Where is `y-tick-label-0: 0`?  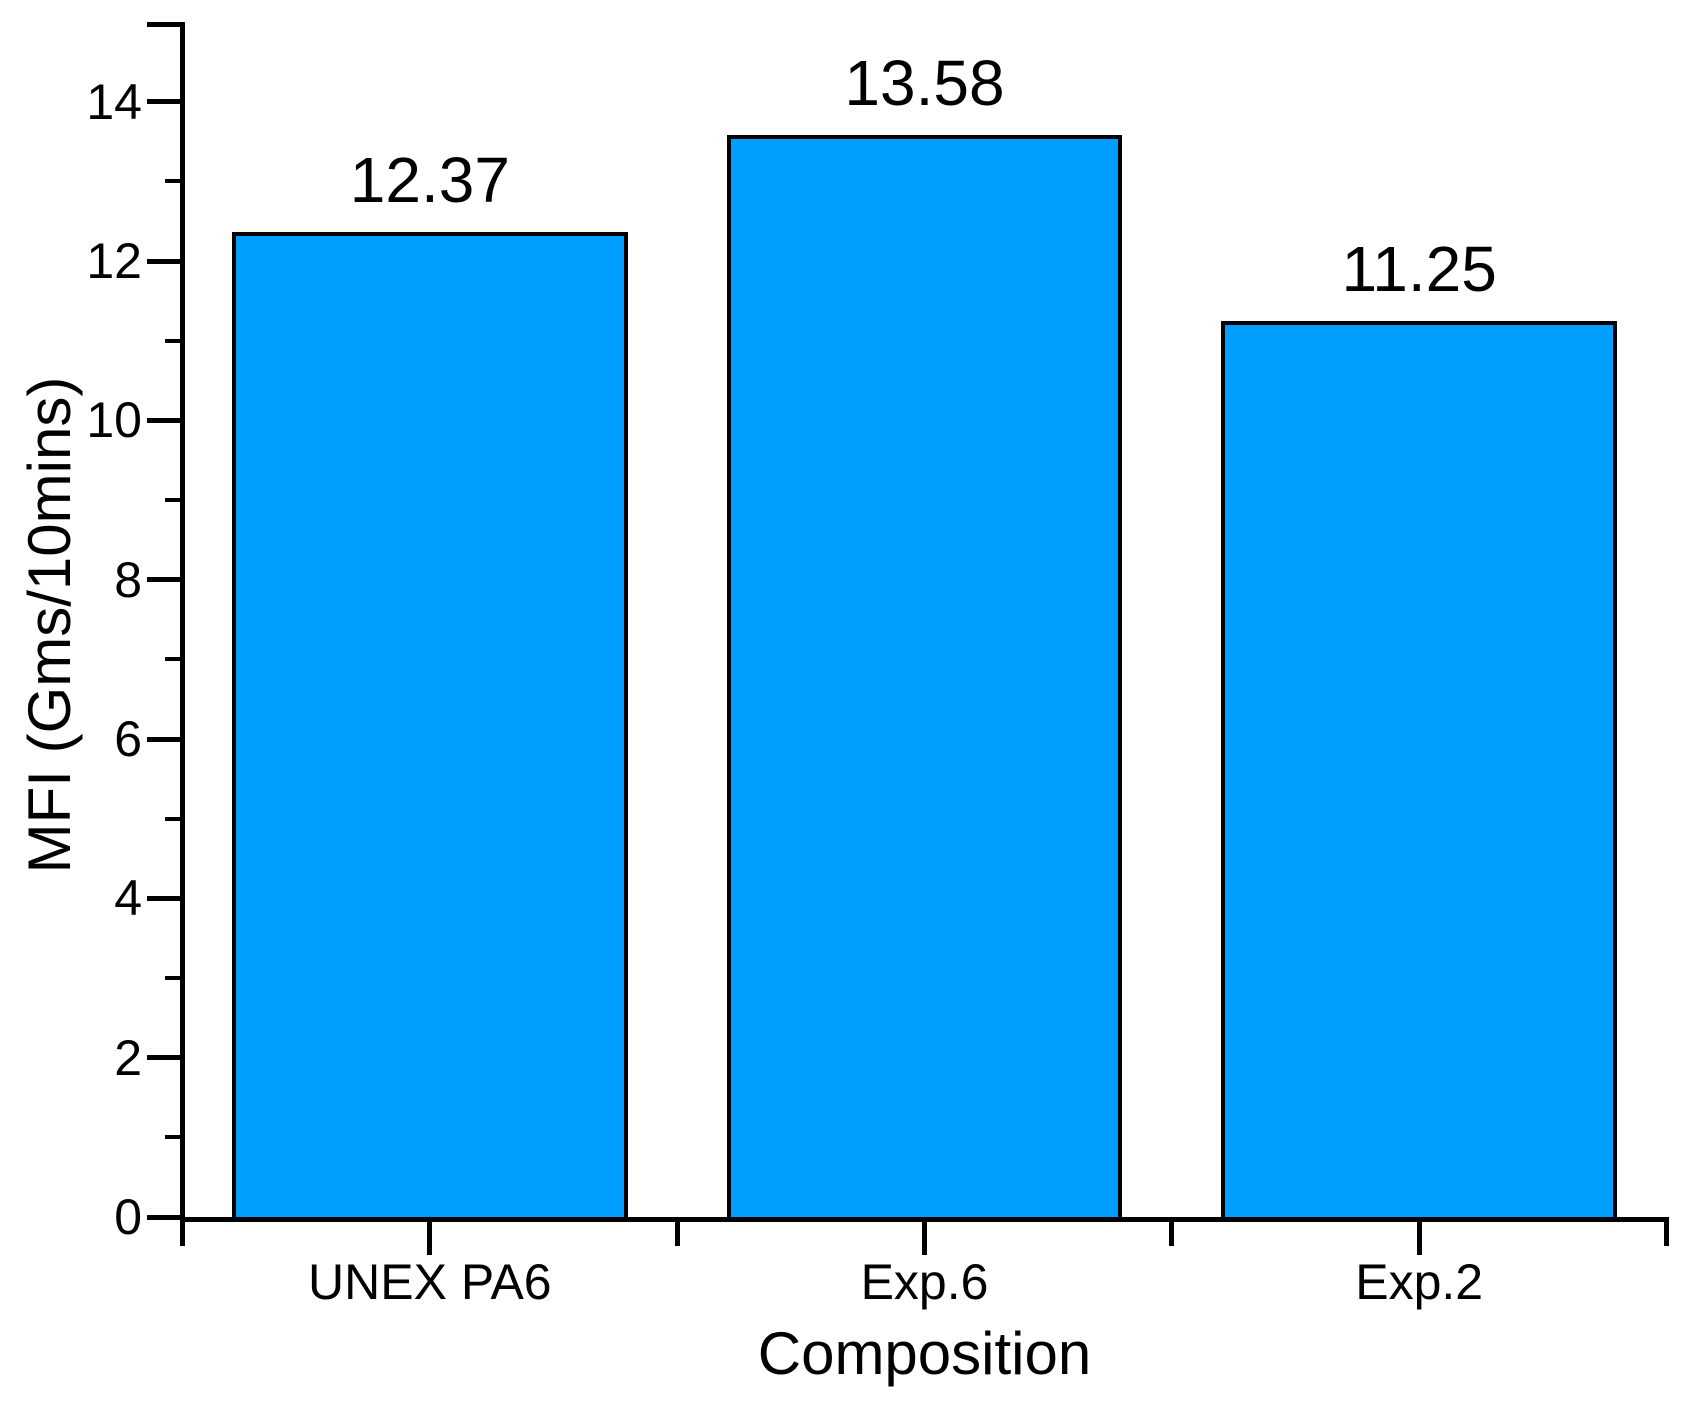 y-tick-label-0: 0 is located at coordinates (128, 1217).